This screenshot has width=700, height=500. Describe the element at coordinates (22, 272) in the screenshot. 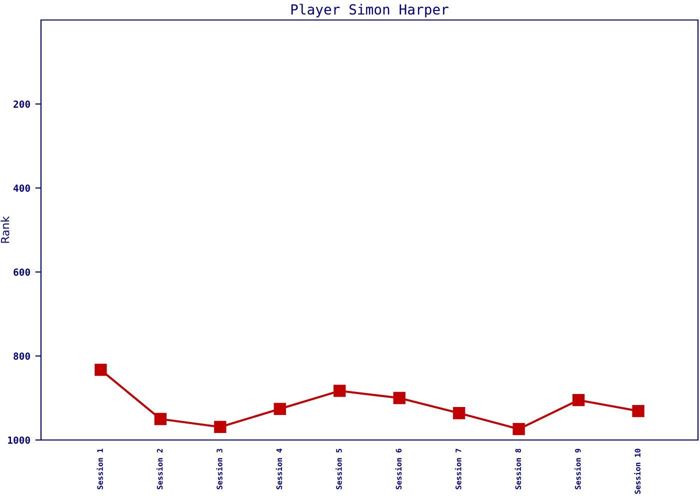

I see `y-tick-label: 600` at that location.